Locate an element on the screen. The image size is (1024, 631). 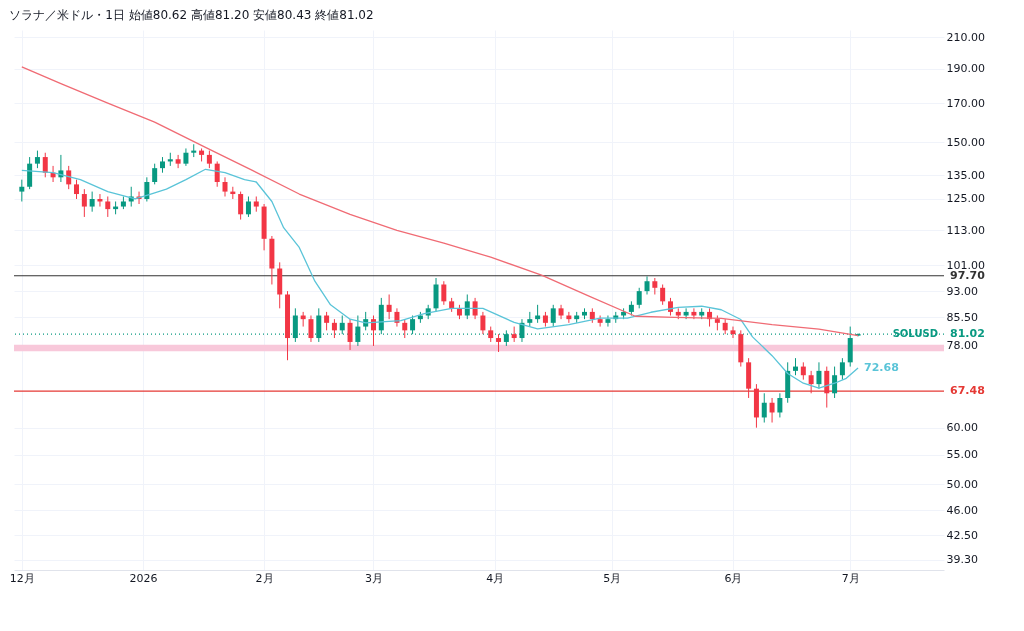
data-label: 72.68 is located at coordinates (881, 367).